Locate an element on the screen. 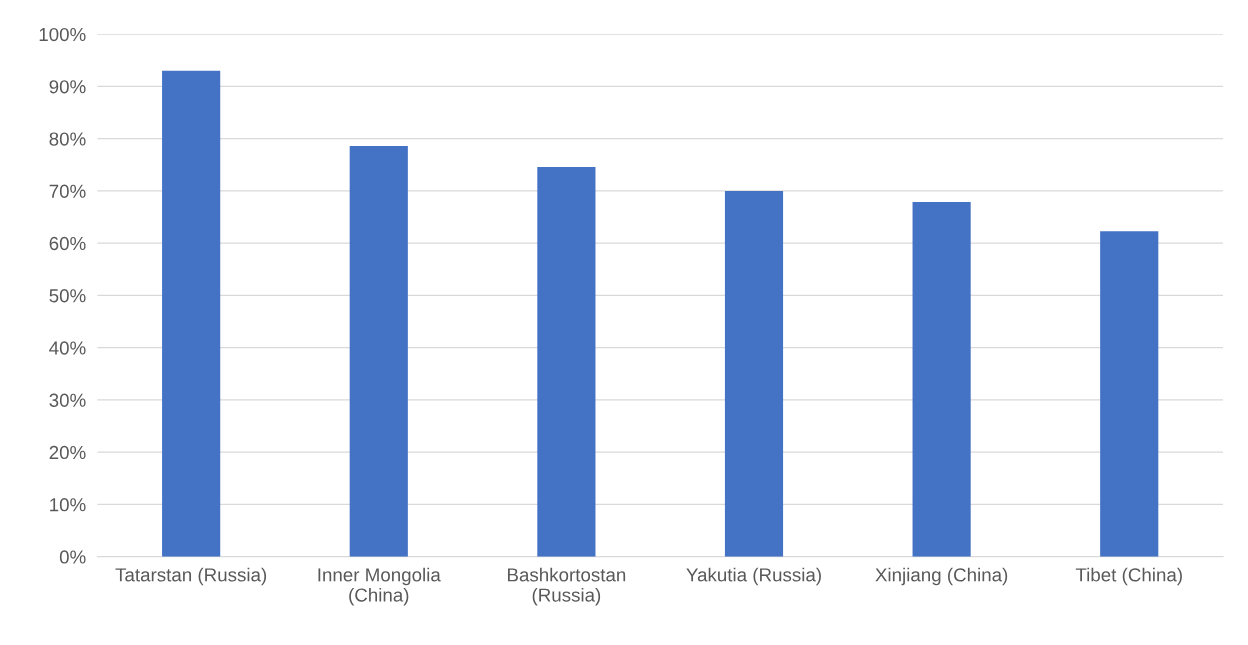 The height and width of the screenshot is (645, 1248). x-tick-label: Tatarstan (Russia) is located at coordinates (191, 576).